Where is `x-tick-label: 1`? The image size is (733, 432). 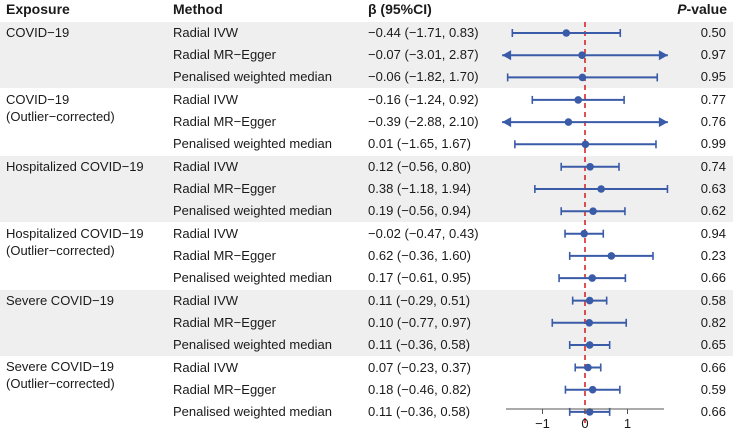 x-tick-label: 1 is located at coordinates (627, 423).